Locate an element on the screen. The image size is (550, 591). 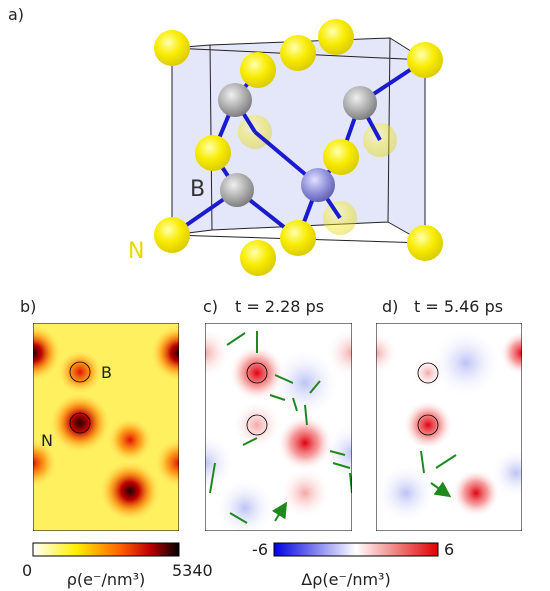
panel-label: b) is located at coordinates (28, 306).